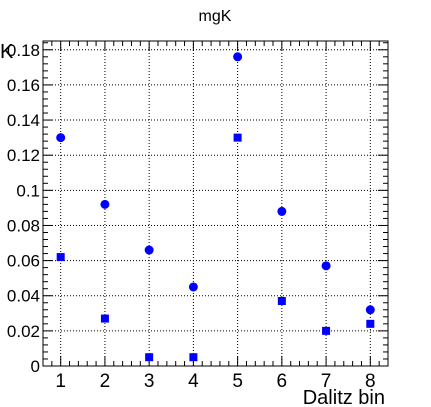  What do you see at coordinates (23, 261) in the screenshot?
I see `y-tick-label: 0.06` at bounding box center [23, 261].